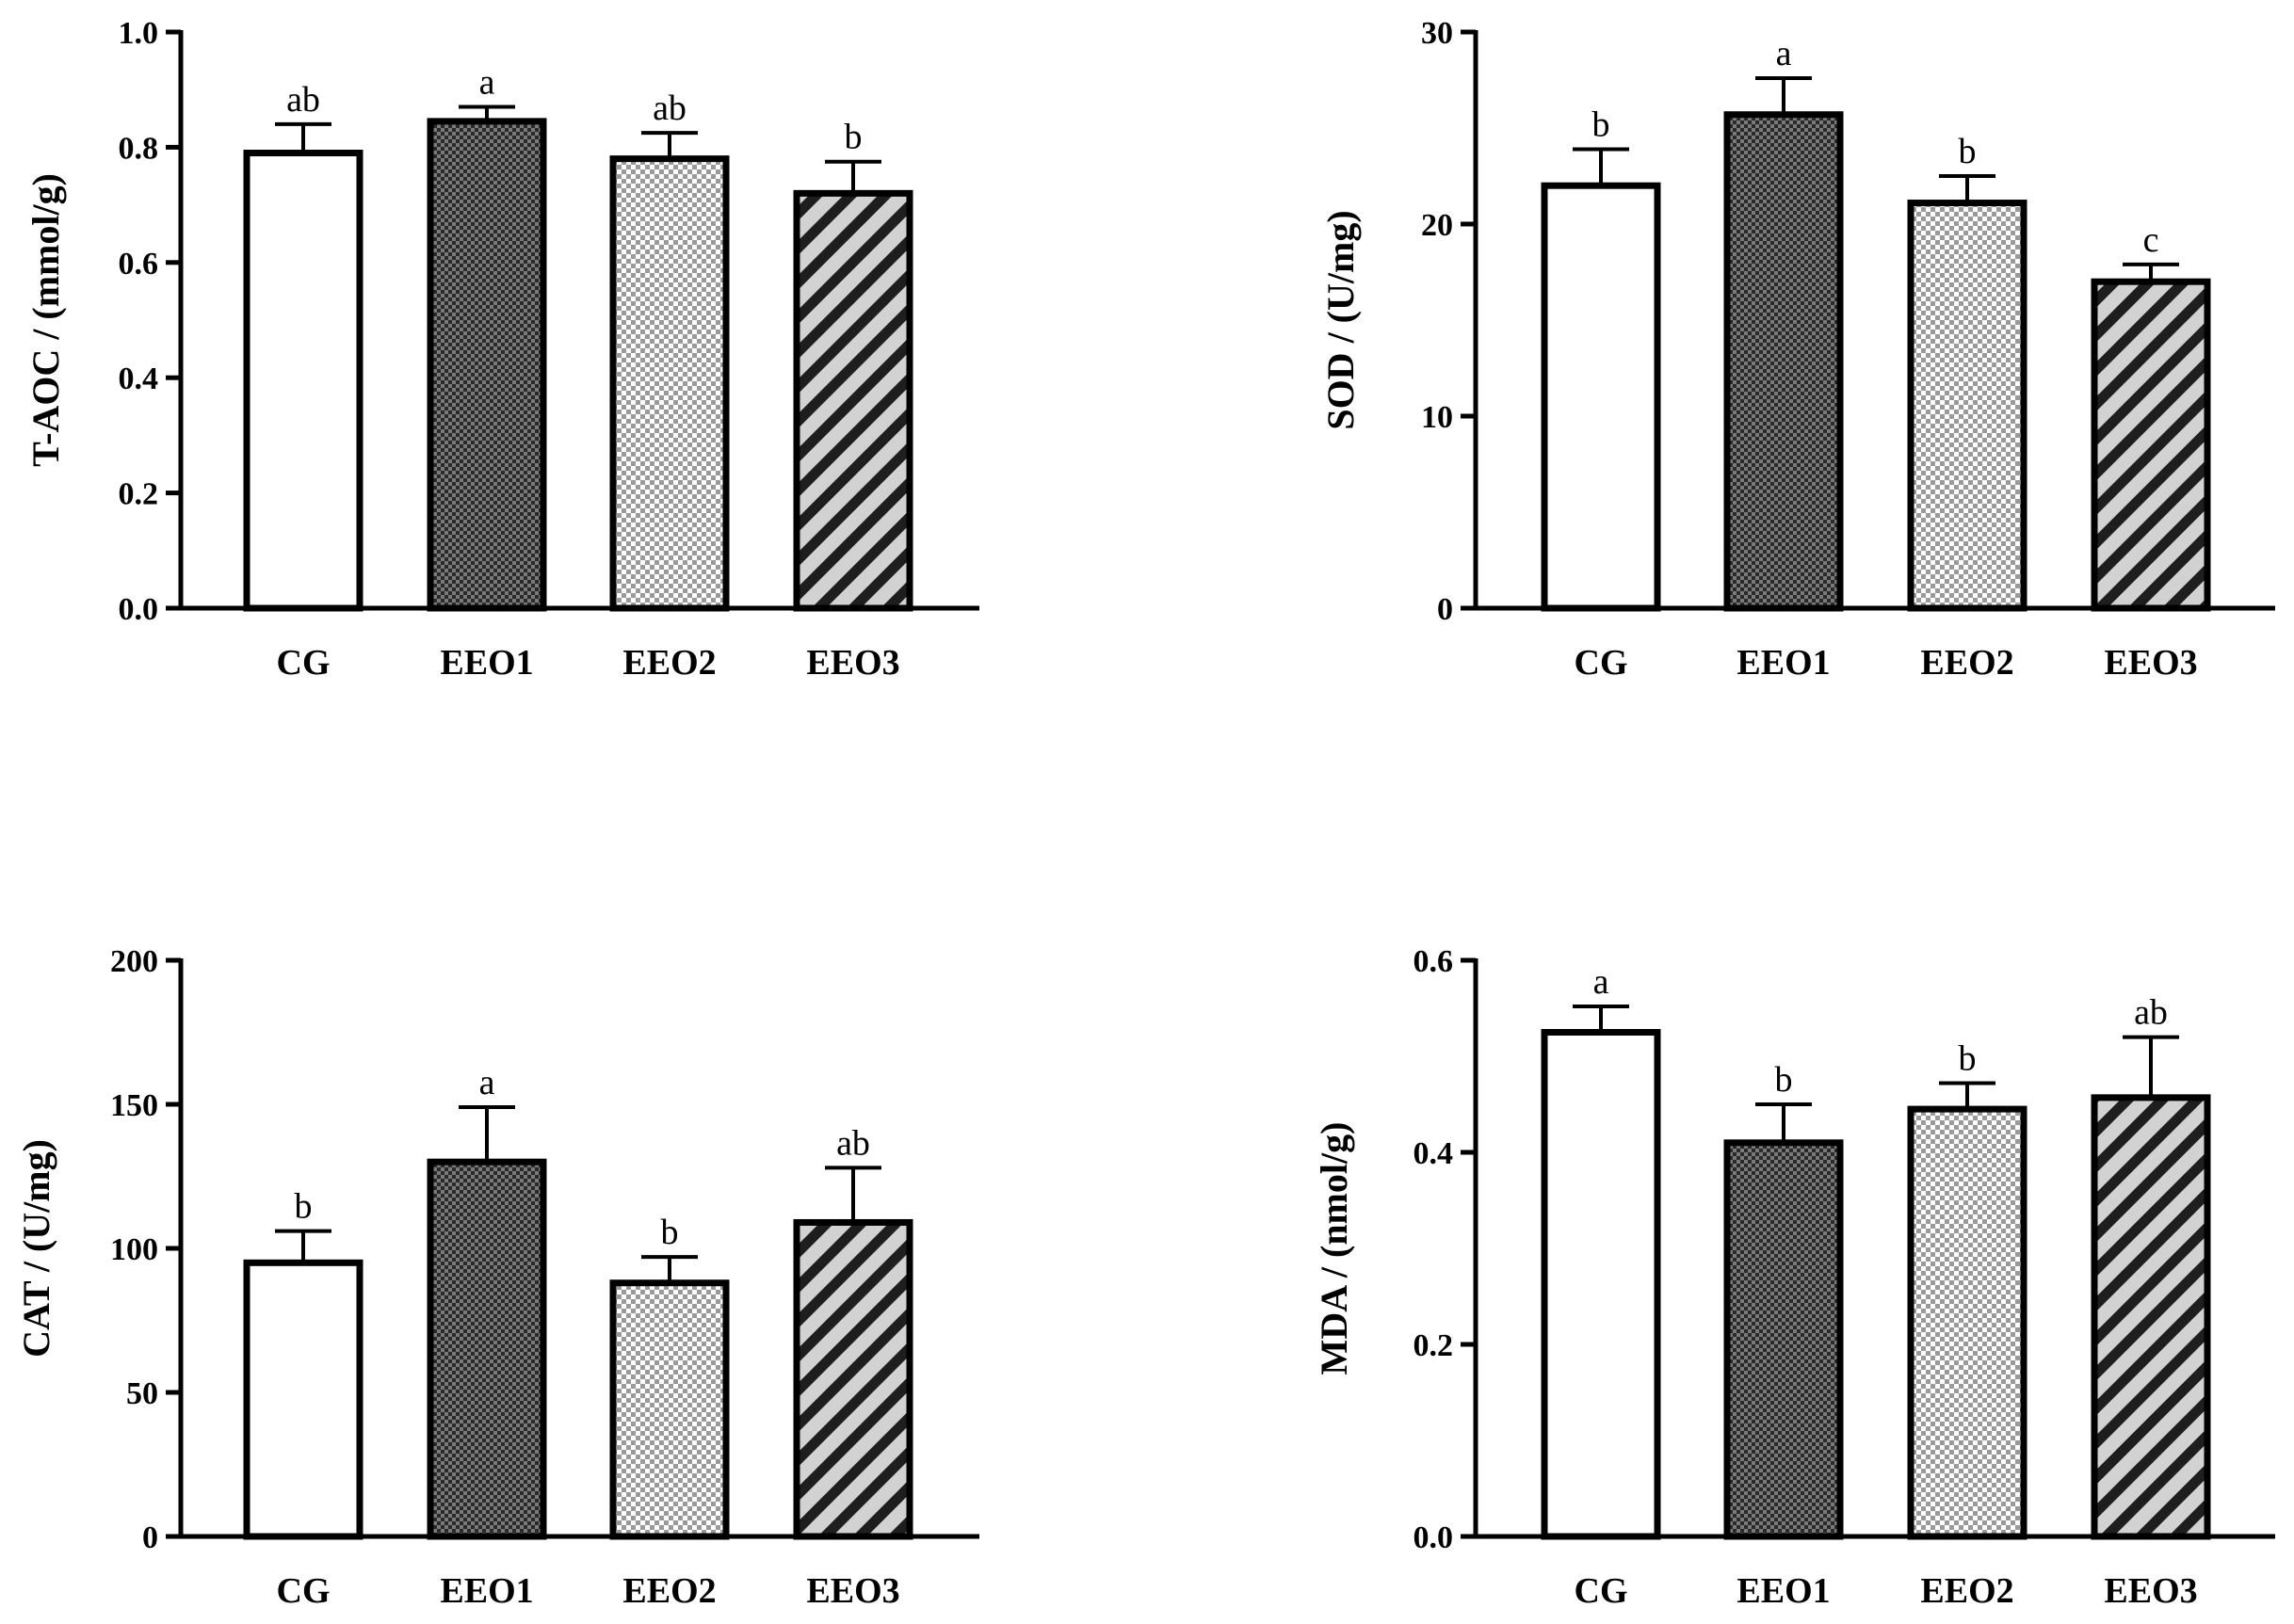 The width and height of the screenshot is (2294, 1624). I want to click on y-axis-label: T-AOC / (mmol/g), so click(45, 320).